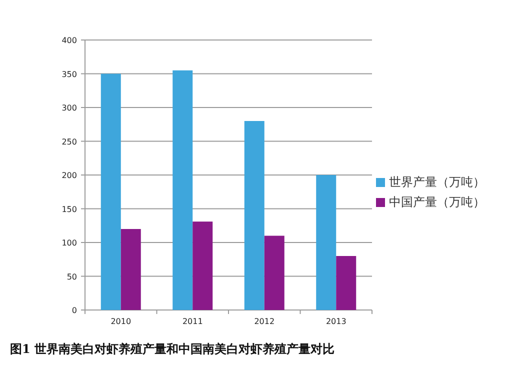 Image resolution: width=524 pixels, height=372 pixels. Describe the element at coordinates (437, 202) in the screenshot. I see `legend-label: 中国产量（万吨）` at that location.